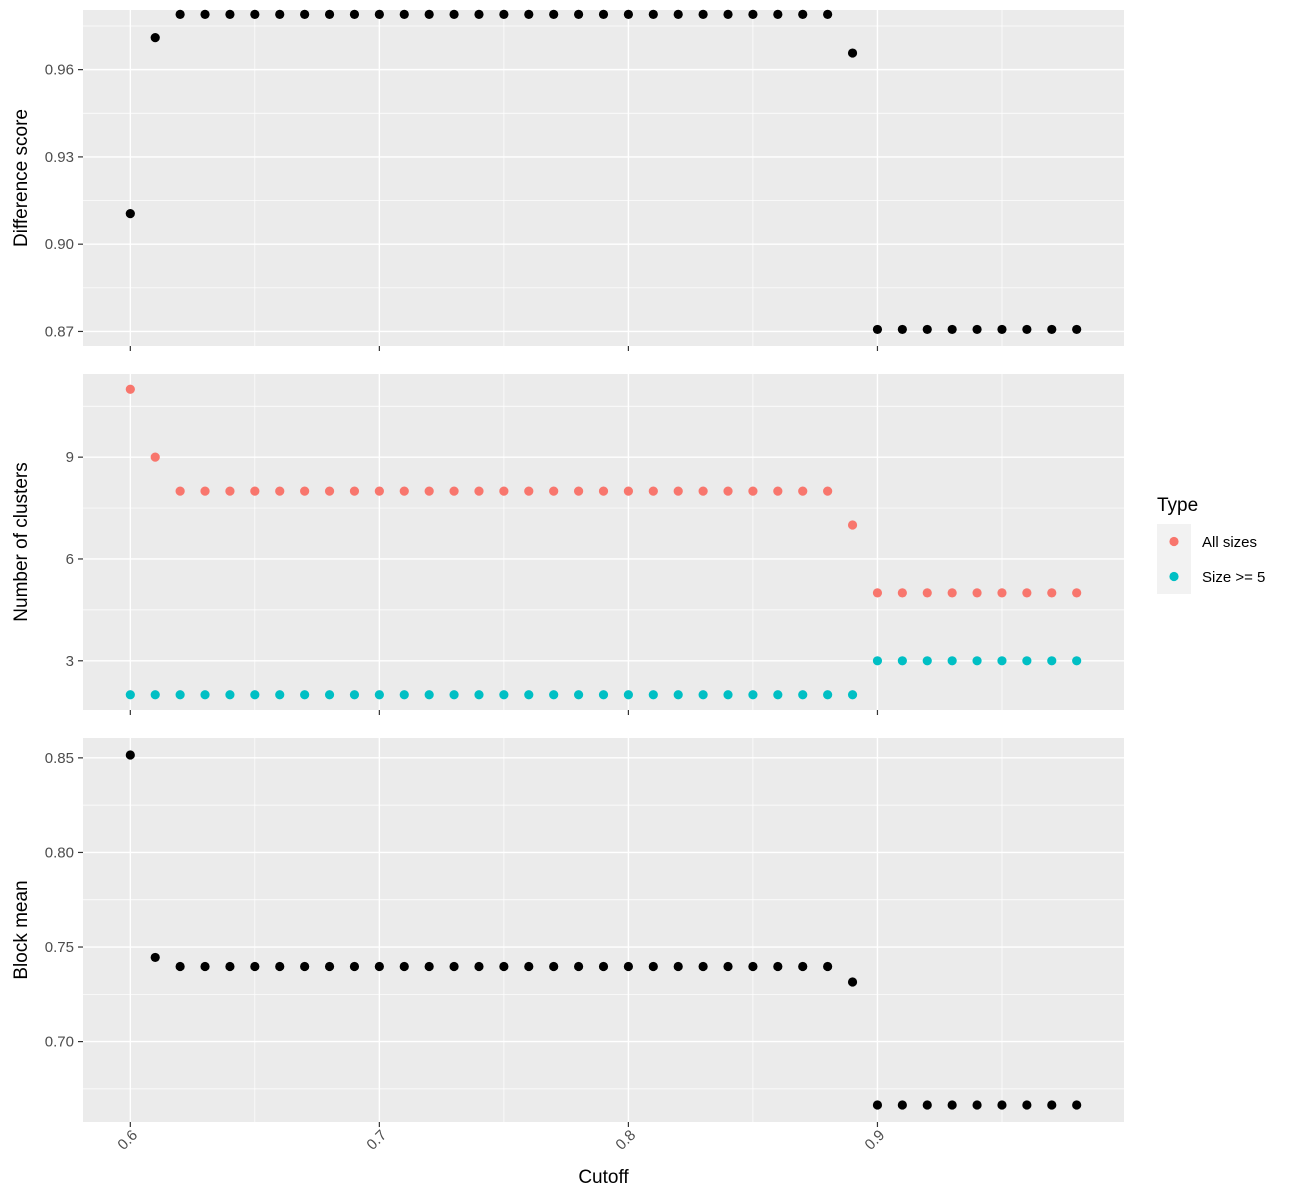 The image size is (1300, 1200). I want to click on x-tick-label: 0.7, so click(376, 1140).